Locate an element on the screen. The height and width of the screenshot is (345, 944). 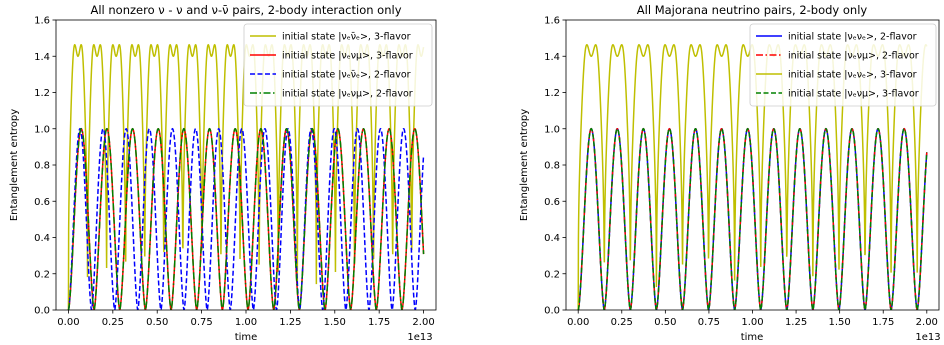
panel-right-x-label: time is located at coordinates (752, 337).